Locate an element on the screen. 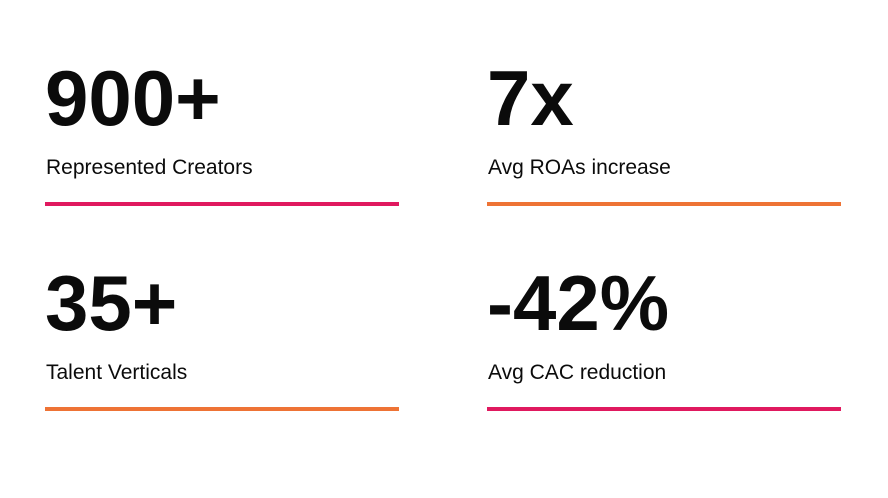 The height and width of the screenshot is (498, 888). stat-label: Avg CAC reduction is located at coordinates (577, 372).